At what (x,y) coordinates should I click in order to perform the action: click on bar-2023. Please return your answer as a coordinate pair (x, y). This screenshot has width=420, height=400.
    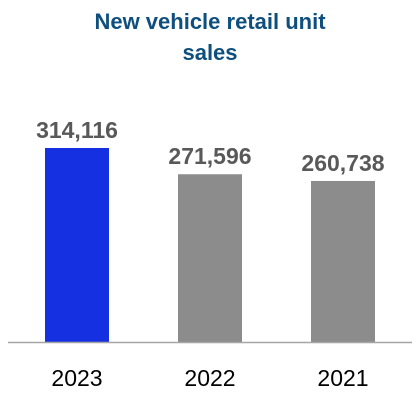
    Looking at the image, I should click on (77, 244).